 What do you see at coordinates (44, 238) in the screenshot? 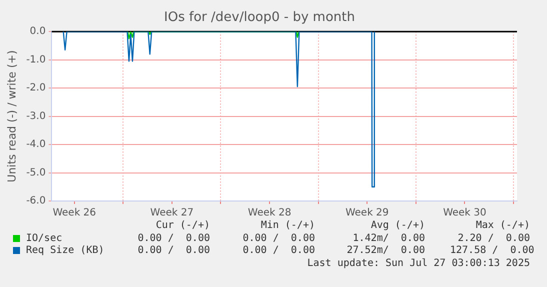
I see `legend-label: IO/sec` at bounding box center [44, 238].